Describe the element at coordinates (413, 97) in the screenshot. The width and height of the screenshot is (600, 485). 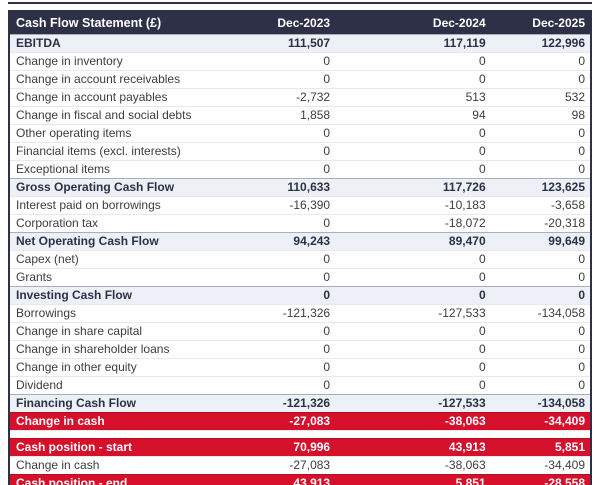
I see `row-value: 513` at that location.